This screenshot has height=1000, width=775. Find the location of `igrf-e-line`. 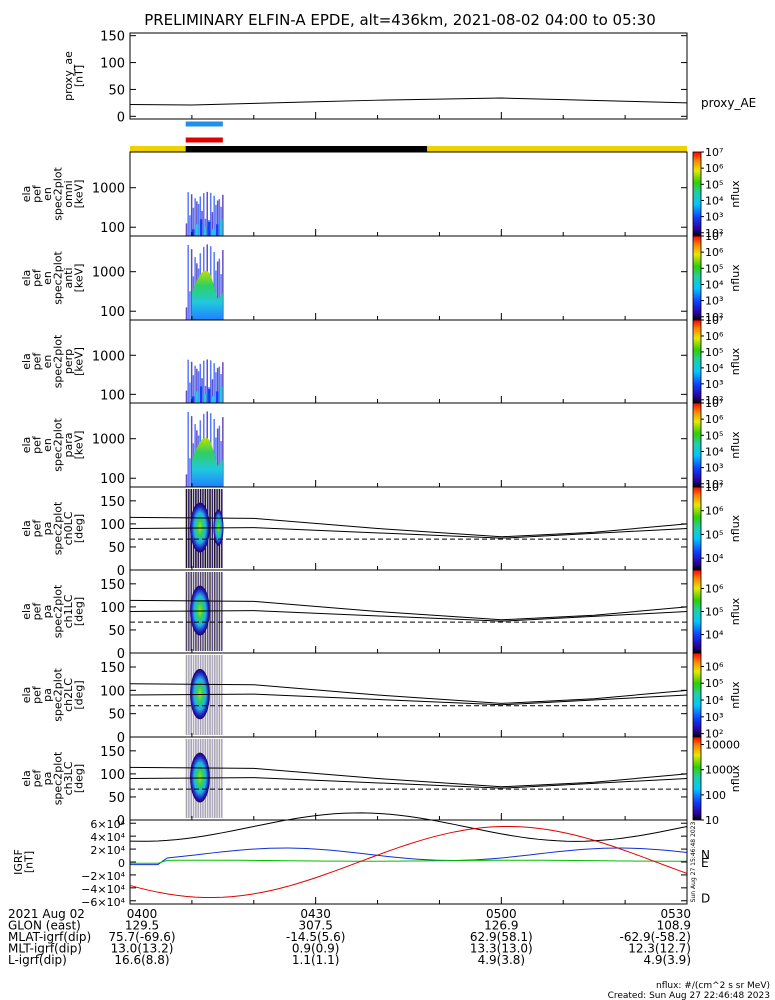

igrf-e-line is located at coordinates (409, 861).